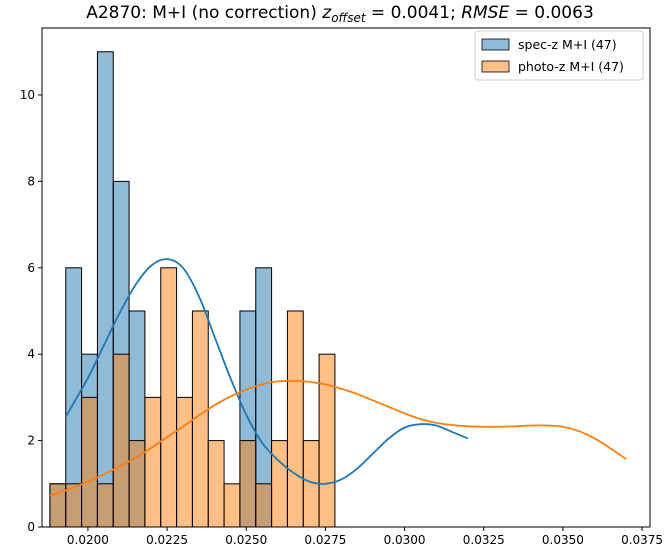 The image size is (665, 552). I want to click on x-tick-label: 0.0250, so click(246, 540).